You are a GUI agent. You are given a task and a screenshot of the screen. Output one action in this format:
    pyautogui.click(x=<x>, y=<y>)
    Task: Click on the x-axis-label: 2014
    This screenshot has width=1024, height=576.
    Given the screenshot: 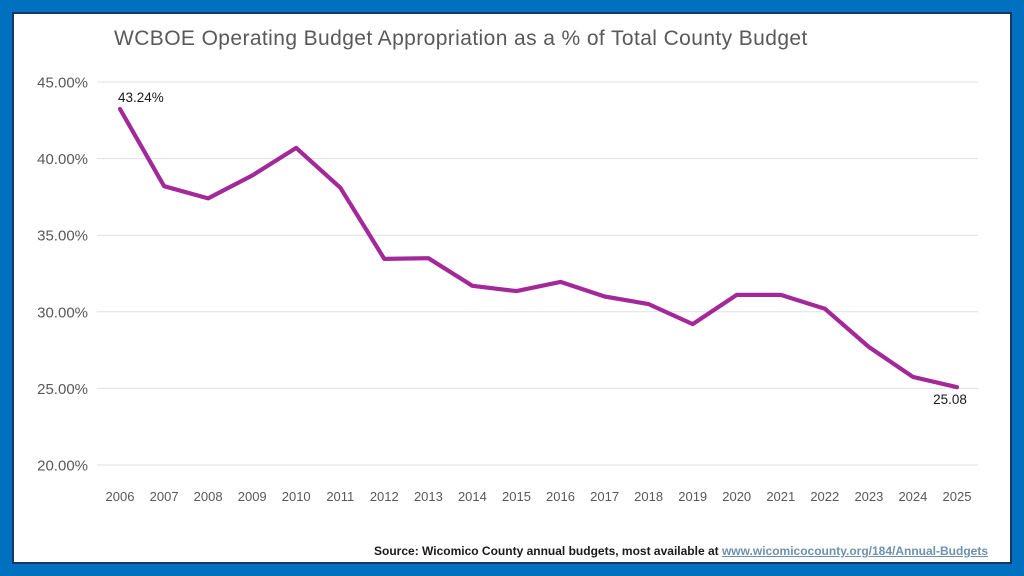 What is the action you would take?
    pyautogui.click(x=472, y=496)
    